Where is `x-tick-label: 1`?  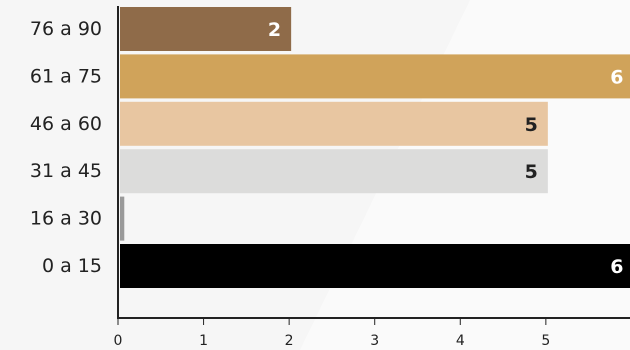
x-tick-label: 1 is located at coordinates (203, 341).